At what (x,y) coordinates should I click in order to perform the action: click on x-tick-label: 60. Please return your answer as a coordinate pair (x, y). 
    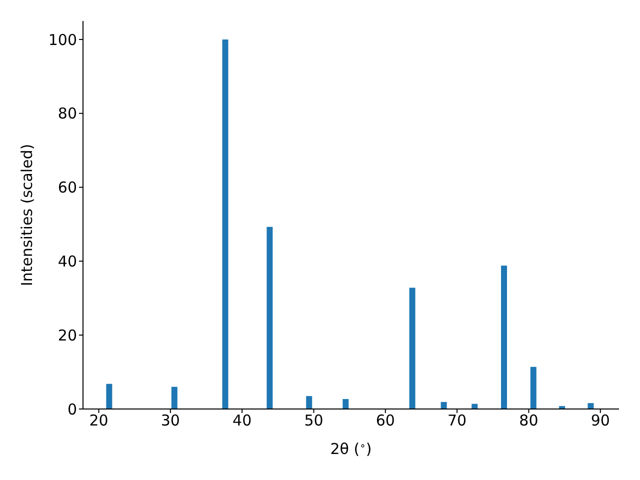
    Looking at the image, I should click on (385, 421).